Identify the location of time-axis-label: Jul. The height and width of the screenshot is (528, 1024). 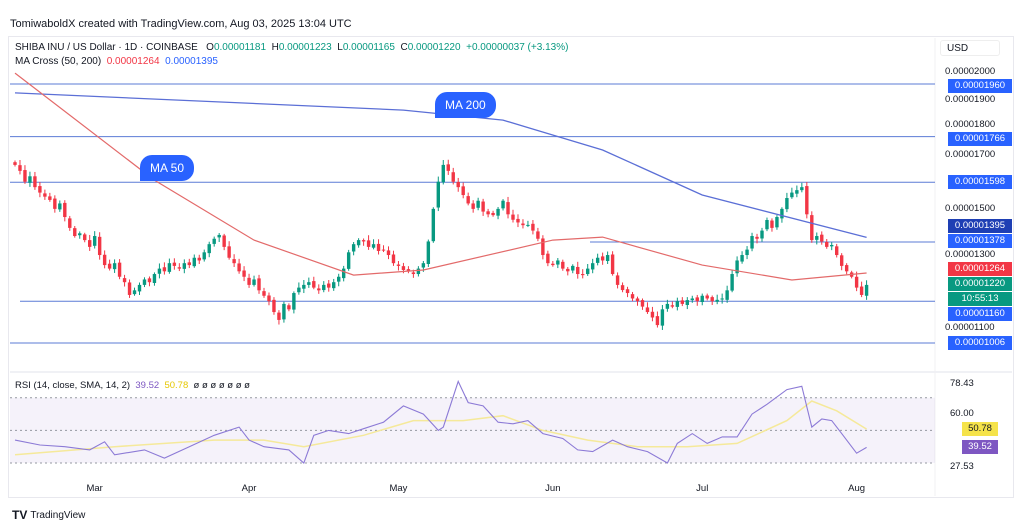
(702, 488).